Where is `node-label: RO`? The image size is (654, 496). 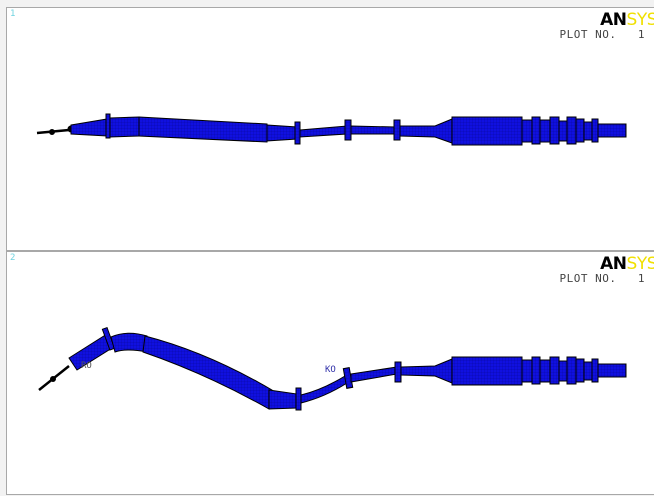 node-label: RO is located at coordinates (86, 366).